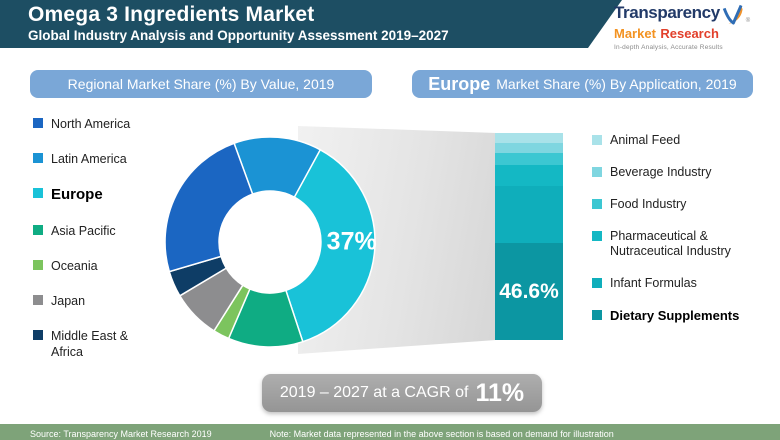  I want to click on logo-word-research: Research, so click(689, 33).